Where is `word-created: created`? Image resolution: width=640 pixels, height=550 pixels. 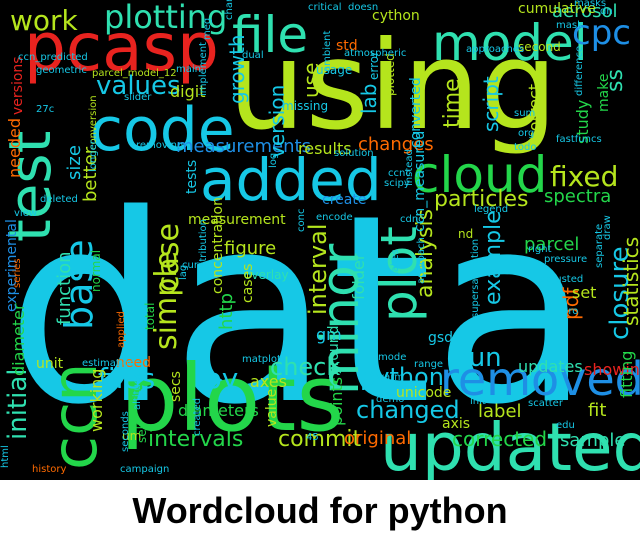 word-created: created is located at coordinates (197, 417).